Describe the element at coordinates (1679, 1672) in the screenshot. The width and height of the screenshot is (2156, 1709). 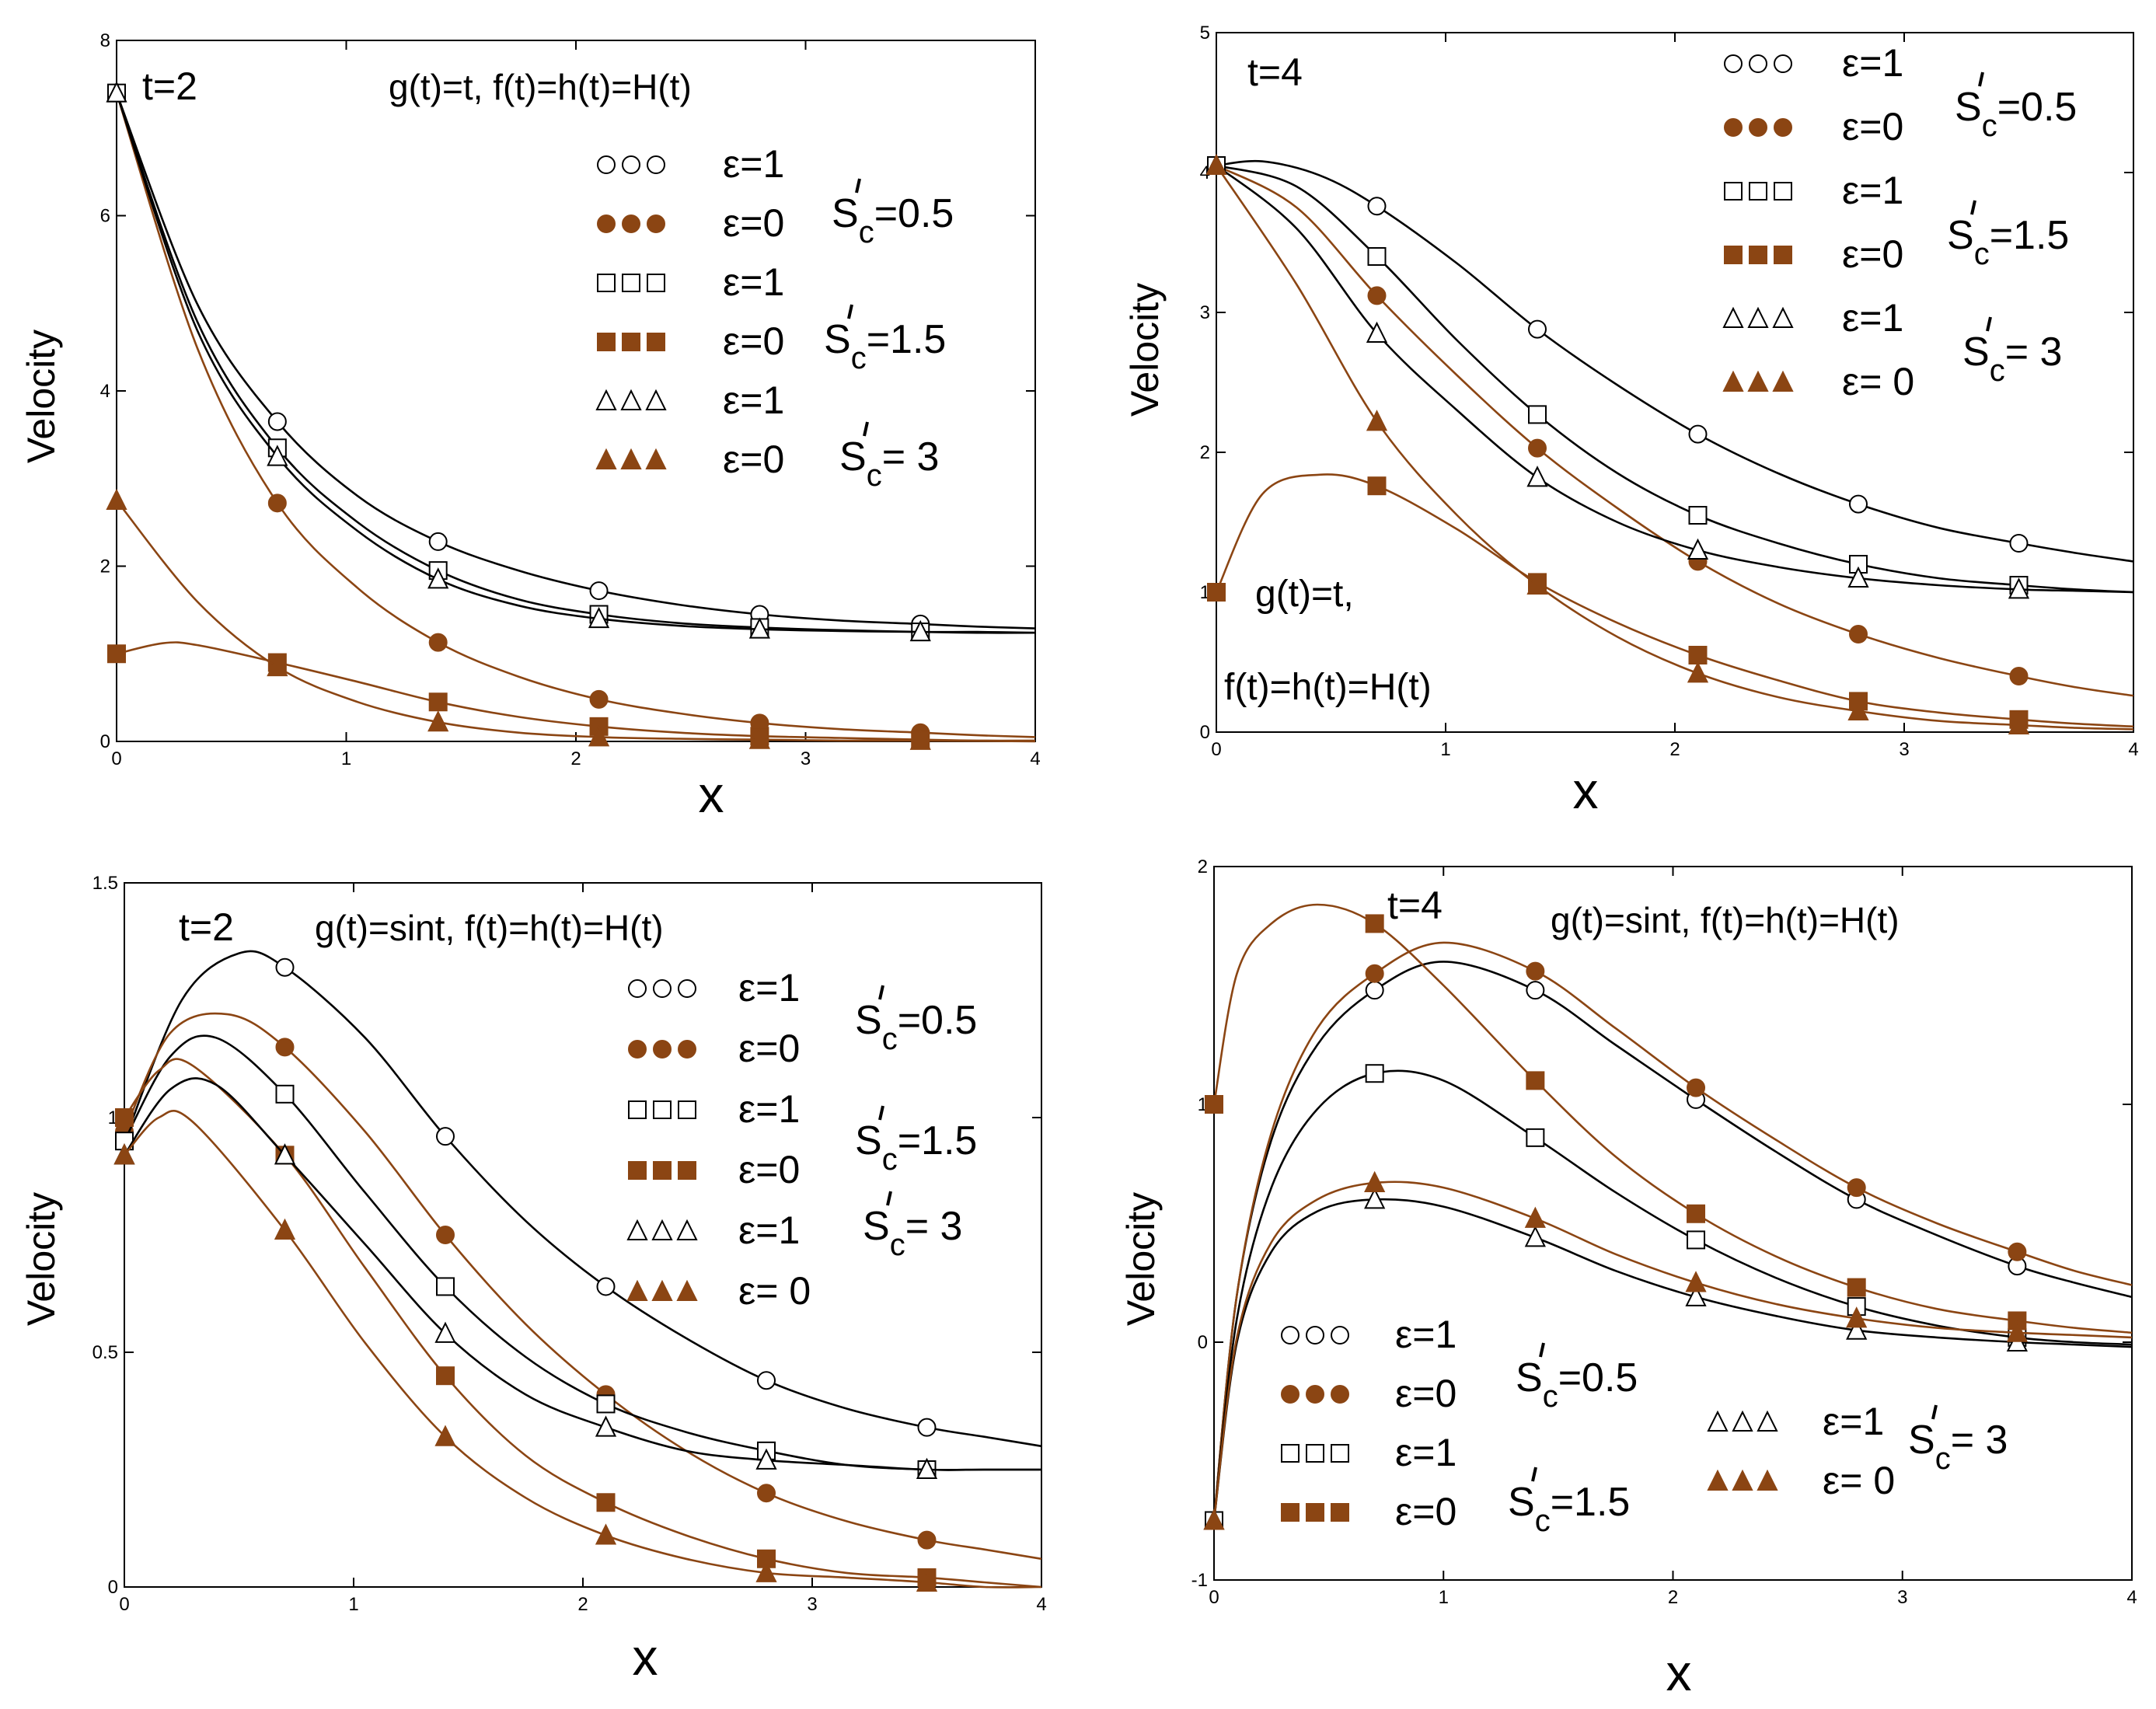
I see `x-axis-label: x` at that location.